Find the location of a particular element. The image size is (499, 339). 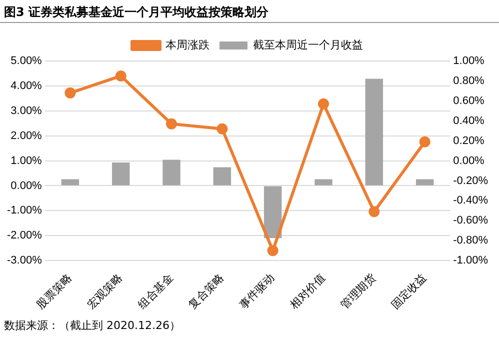

y2-tick-label: 0.00% is located at coordinates (469, 160).